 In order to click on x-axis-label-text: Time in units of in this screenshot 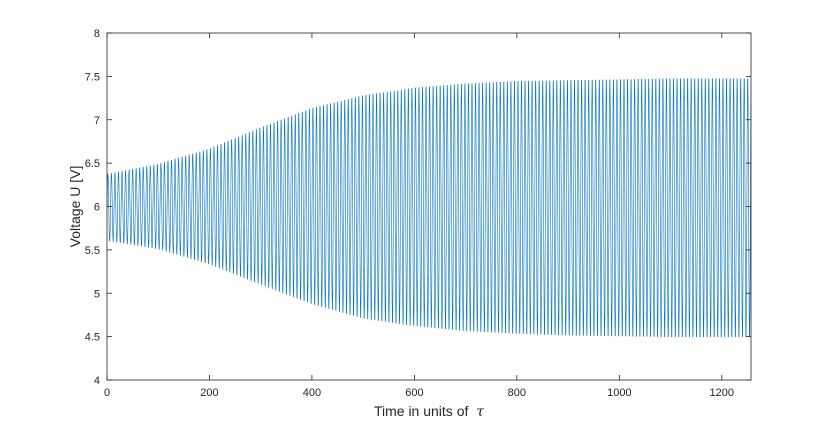, I will do `click(421, 411)`.